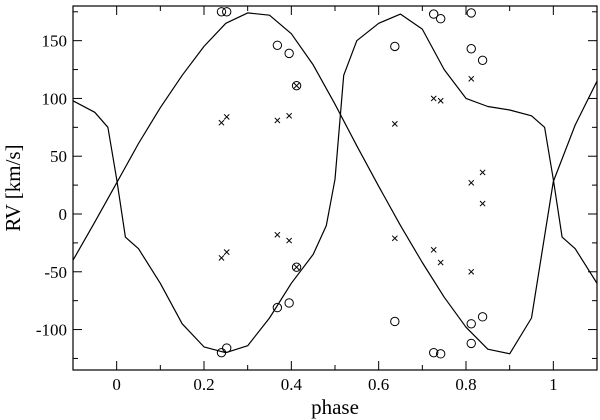 This screenshot has width=600, height=420. Describe the element at coordinates (51, 330) in the screenshot. I see `y-tick-label: -100` at that location.